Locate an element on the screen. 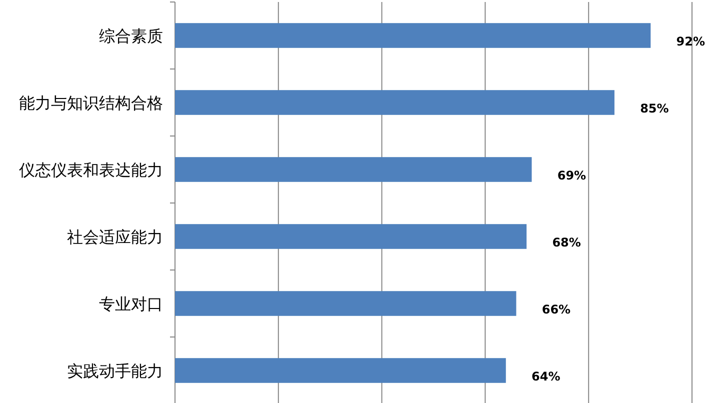  y-tick-label: 社会适应能力 is located at coordinates (115, 237).